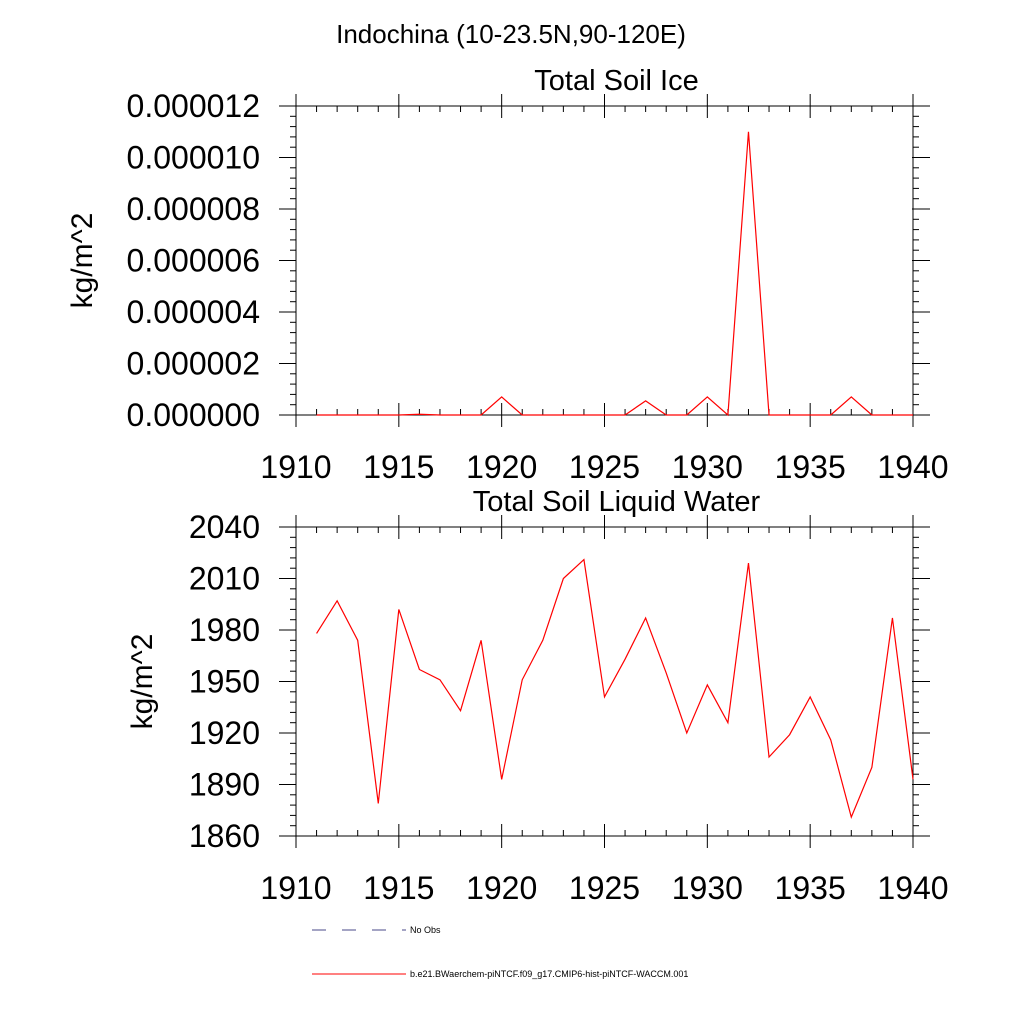  I want to click on y-tick-label: 0.000002, so click(193, 364).